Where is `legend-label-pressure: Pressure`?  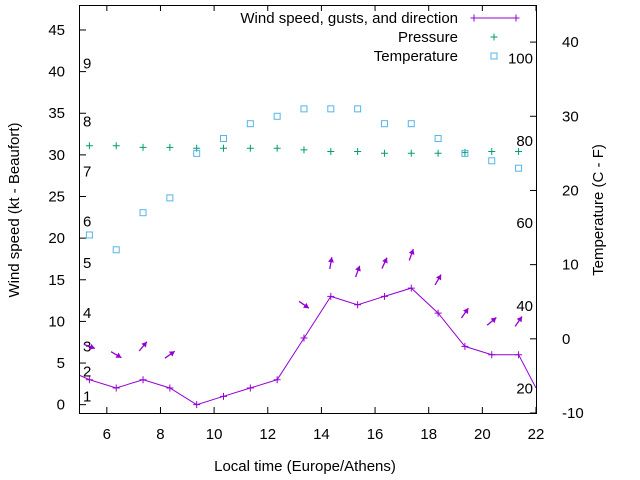
legend-label-pressure: Pressure is located at coordinates (428, 37).